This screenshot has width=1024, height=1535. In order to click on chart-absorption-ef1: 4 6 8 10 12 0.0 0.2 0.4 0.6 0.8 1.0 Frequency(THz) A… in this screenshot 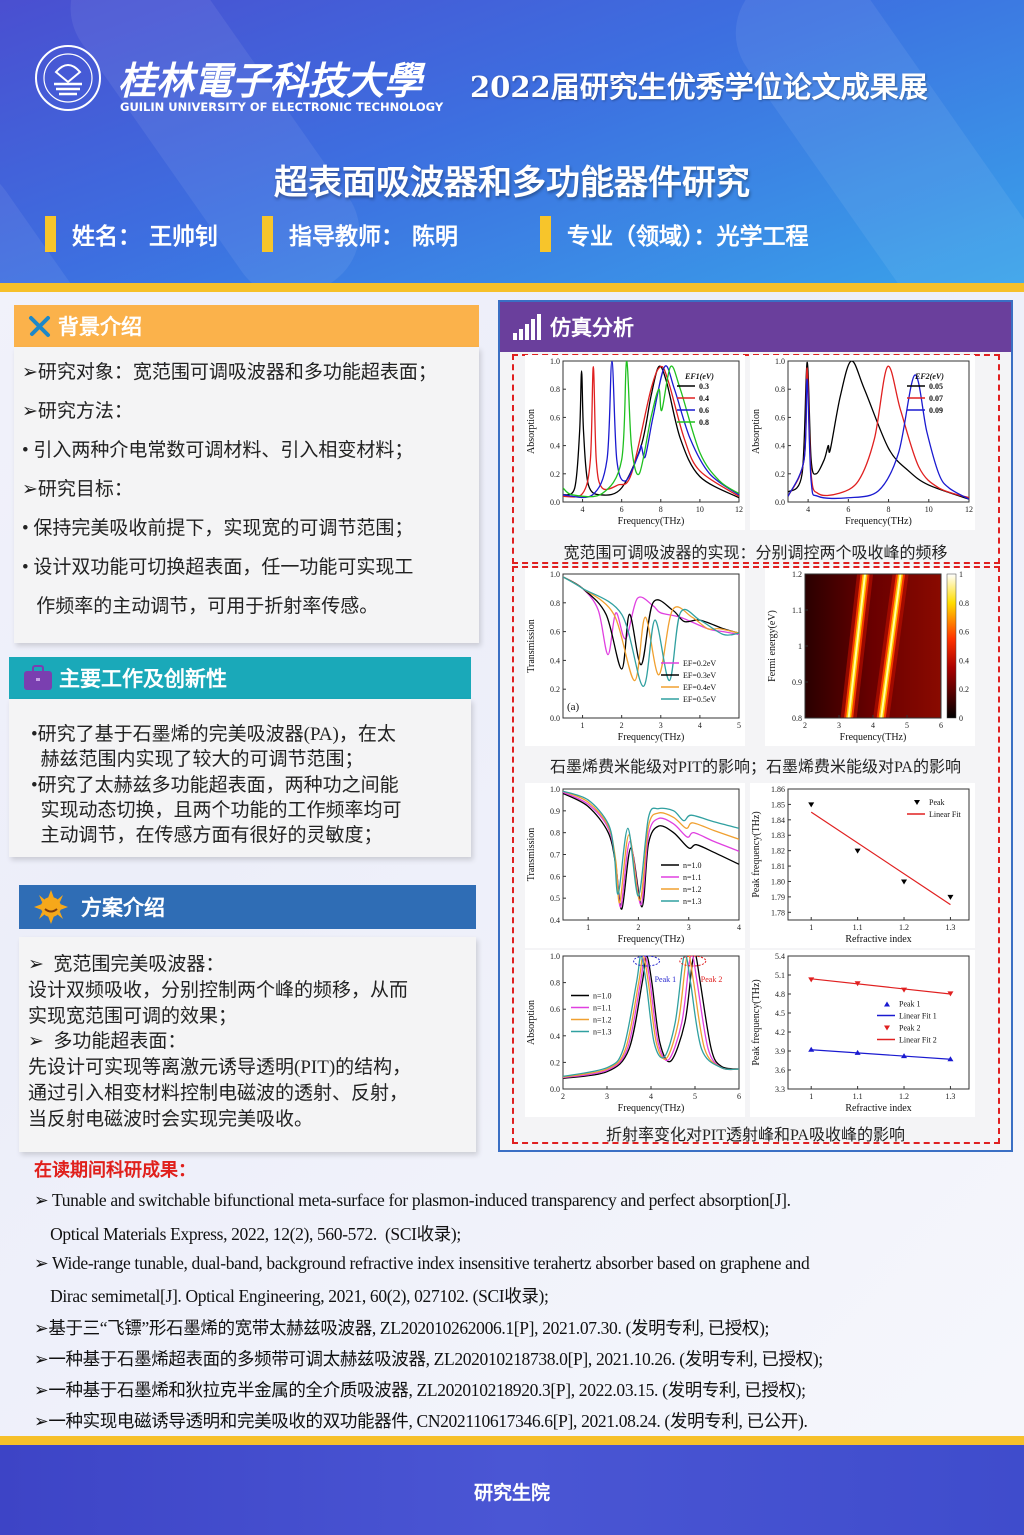, I will do `click(635, 442)`.